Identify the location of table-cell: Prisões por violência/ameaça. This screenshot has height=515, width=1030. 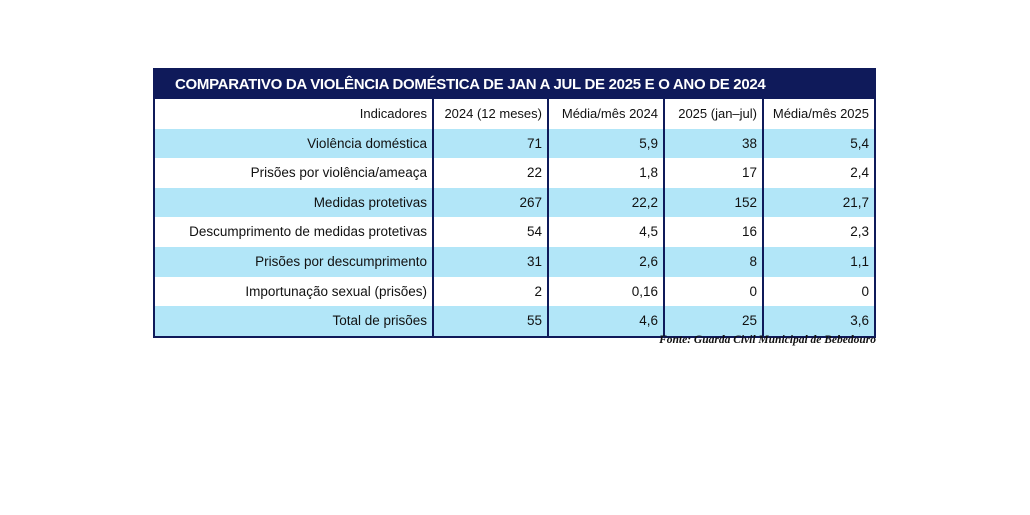
(294, 173).